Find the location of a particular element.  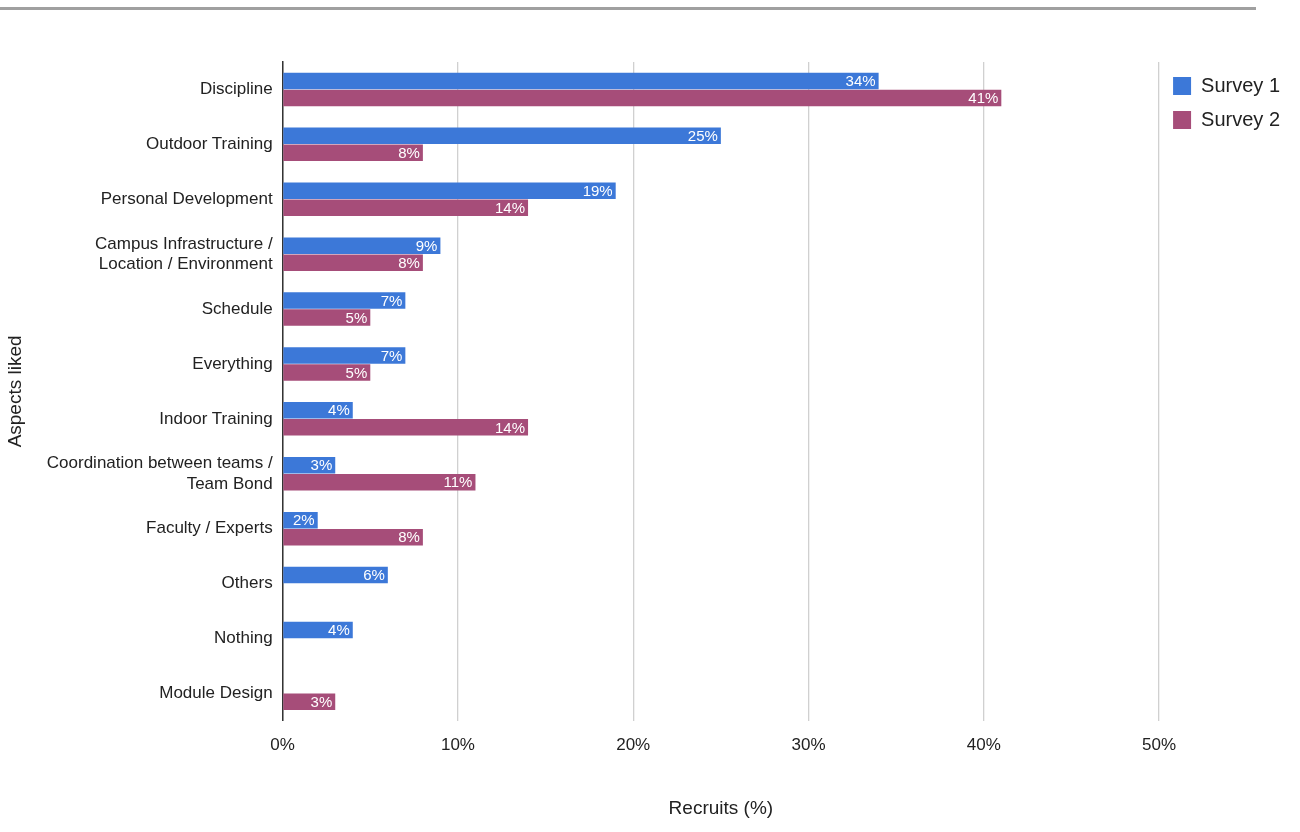

y-tick-label: Indoor Training is located at coordinates (216, 418).